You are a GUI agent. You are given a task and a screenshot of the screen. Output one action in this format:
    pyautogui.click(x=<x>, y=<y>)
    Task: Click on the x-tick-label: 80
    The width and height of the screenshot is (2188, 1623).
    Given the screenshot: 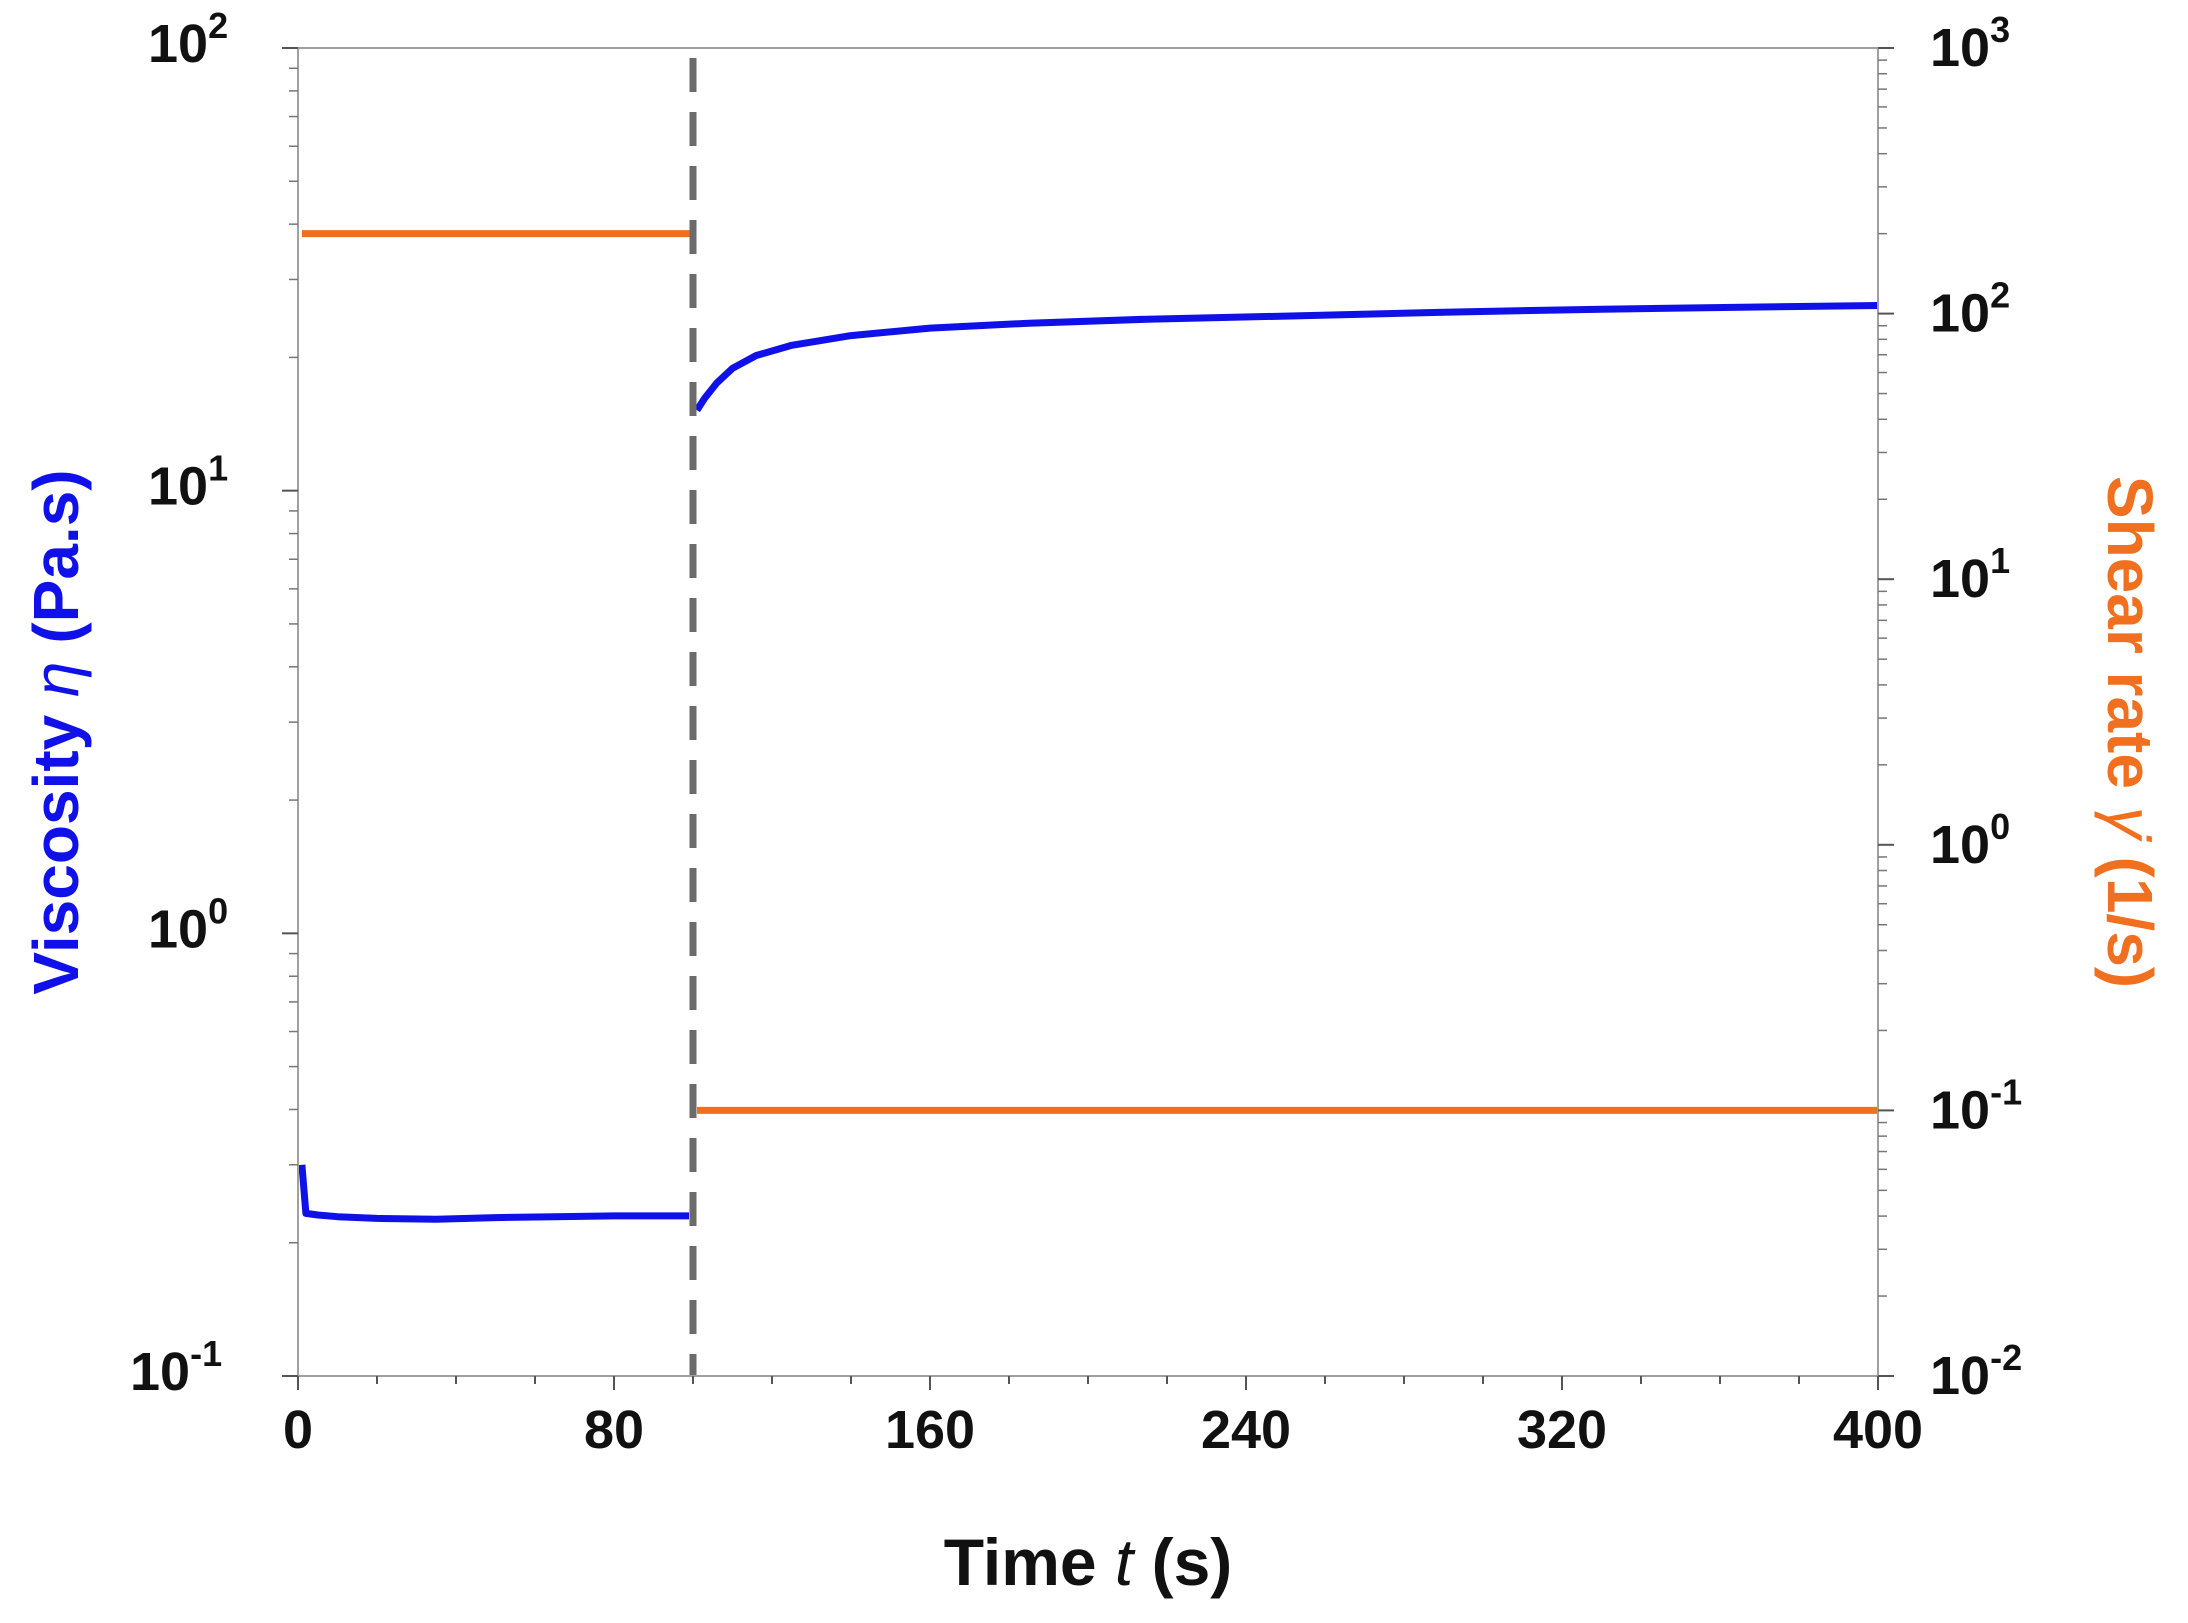 What is the action you would take?
    pyautogui.click(x=614, y=1430)
    